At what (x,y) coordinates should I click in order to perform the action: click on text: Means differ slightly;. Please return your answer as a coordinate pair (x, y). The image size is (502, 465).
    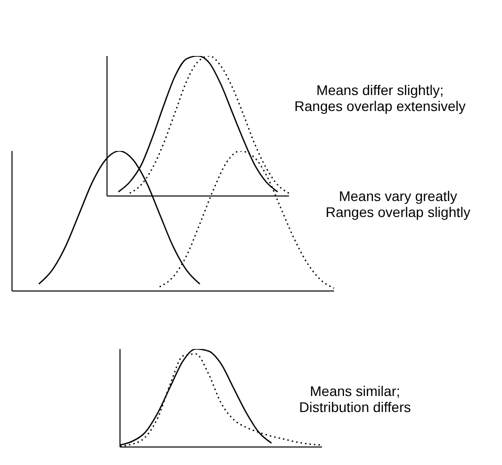
    Looking at the image, I should click on (380, 90).